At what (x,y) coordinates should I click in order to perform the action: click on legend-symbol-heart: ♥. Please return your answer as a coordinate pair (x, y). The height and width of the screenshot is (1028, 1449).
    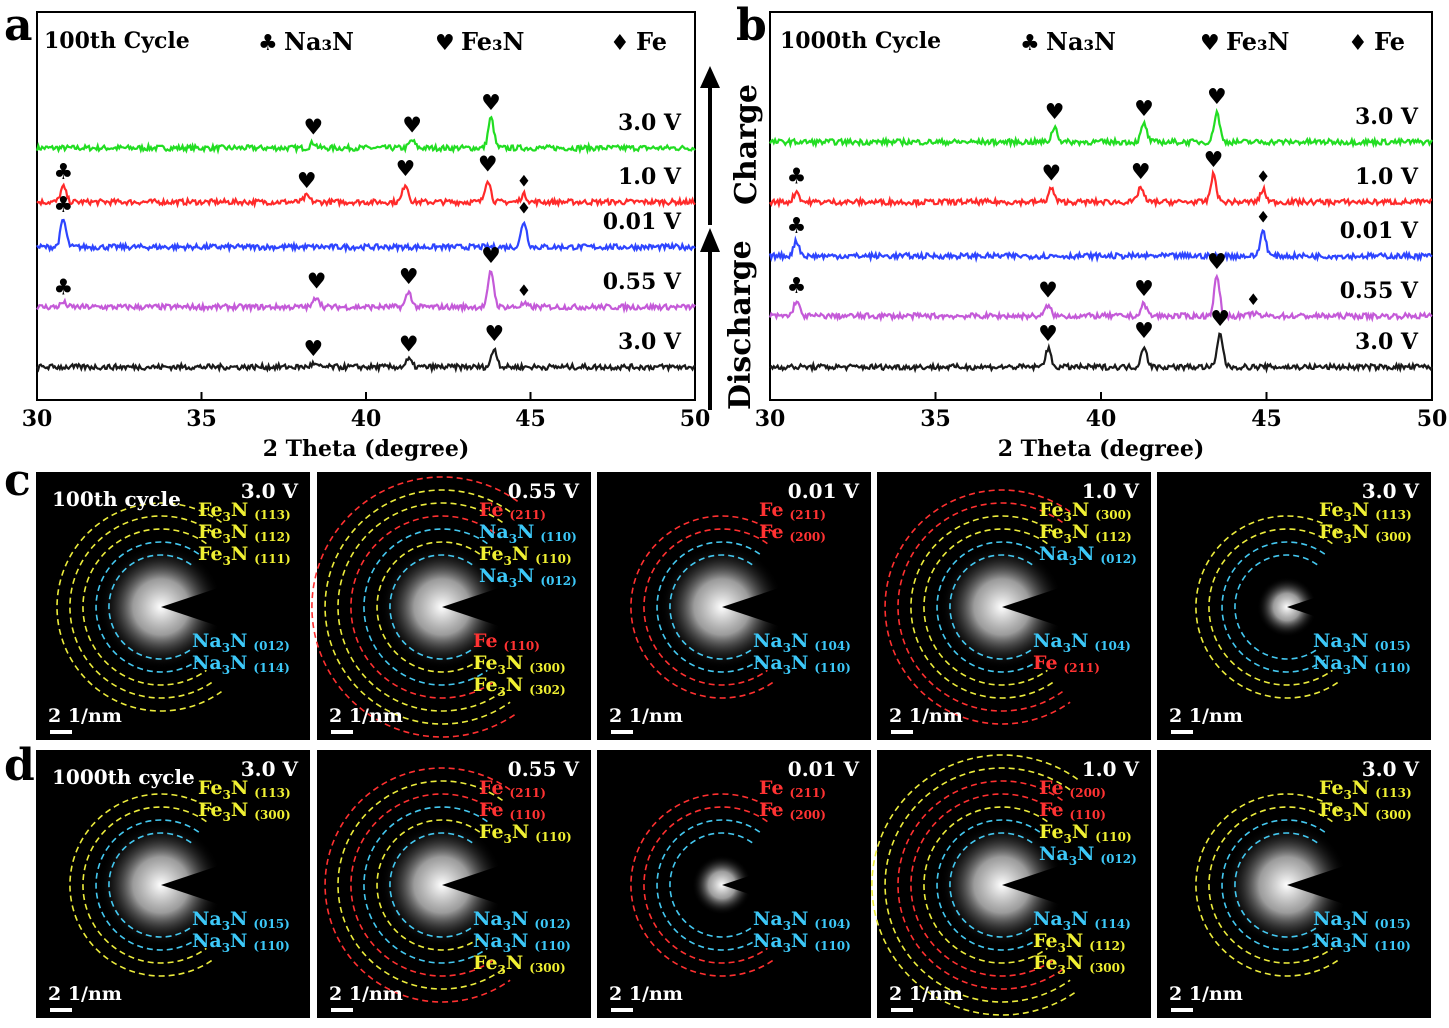
    Looking at the image, I should click on (1210, 43).